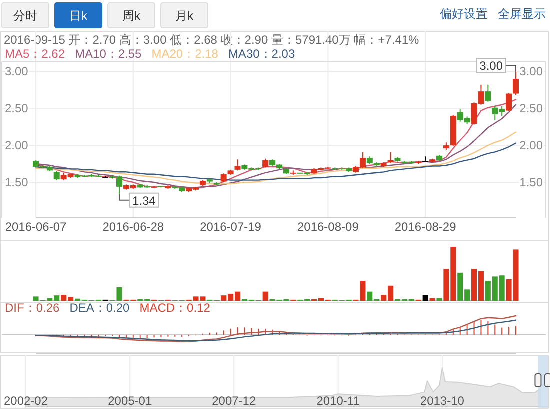 This screenshot has width=550, height=413. Describe the element at coordinates (108, 54) in the screenshot. I see `text: MA10：2.55` at that location.